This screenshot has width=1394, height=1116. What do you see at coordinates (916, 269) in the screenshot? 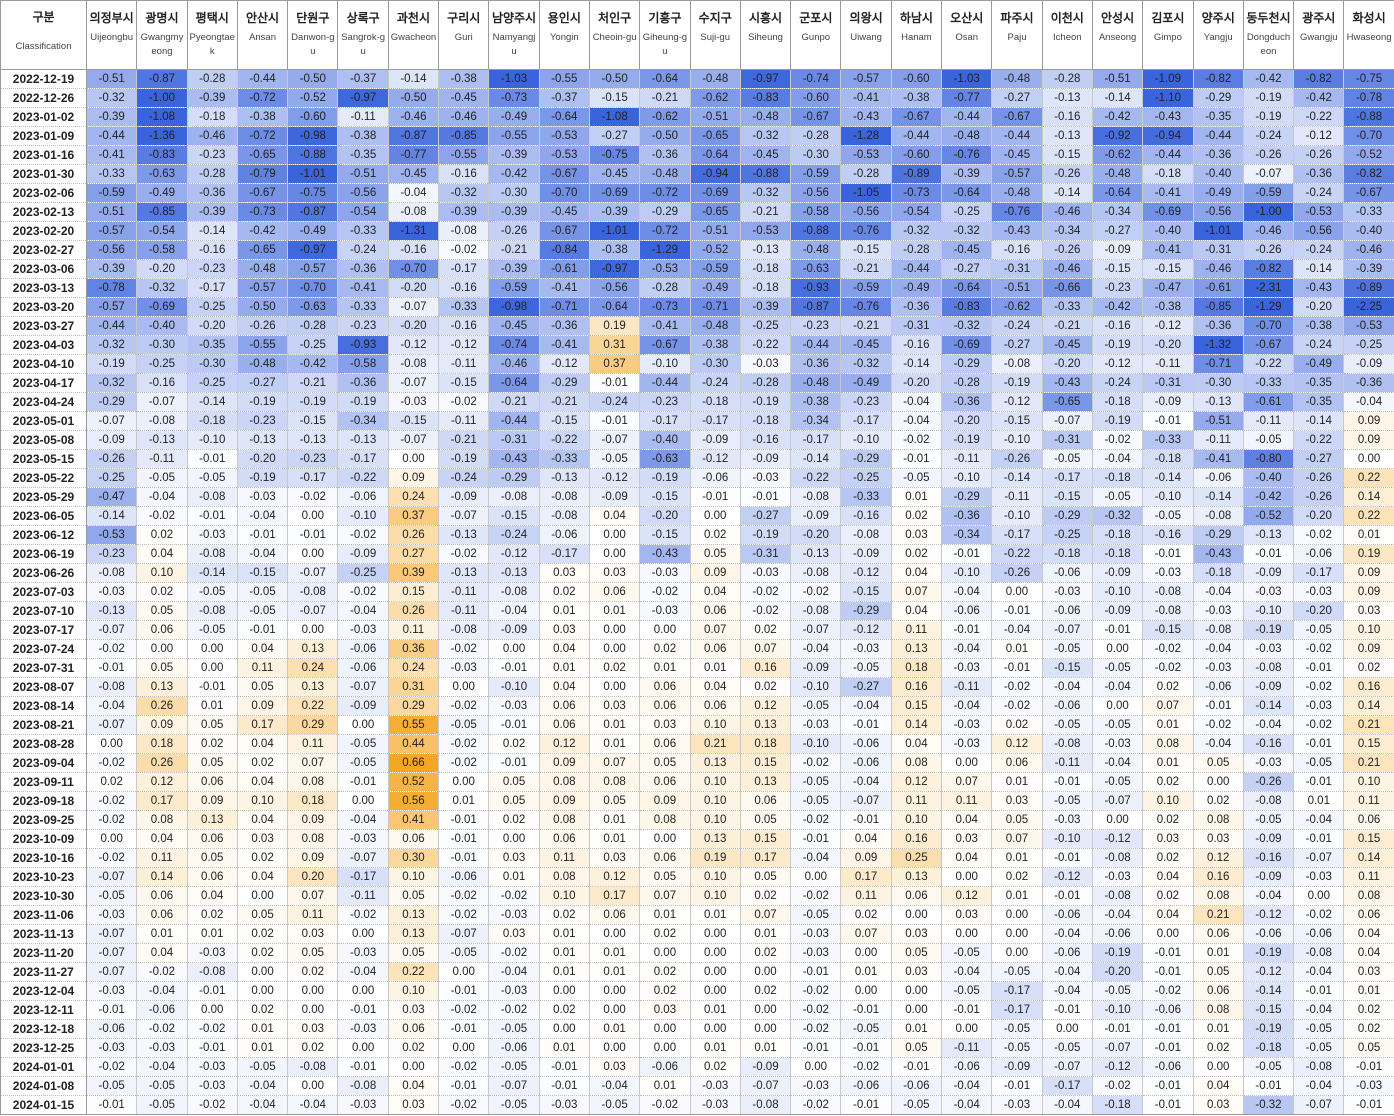
I see `heatmap-cell: -0.44` at bounding box center [916, 269].